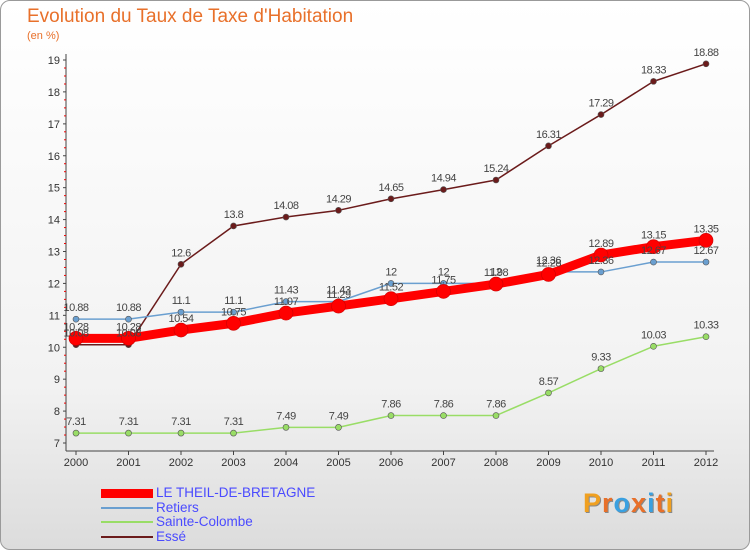 This screenshot has height=550, width=750. What do you see at coordinates (54, 221) in the screenshot?
I see `y-tick-label: 14` at bounding box center [54, 221].